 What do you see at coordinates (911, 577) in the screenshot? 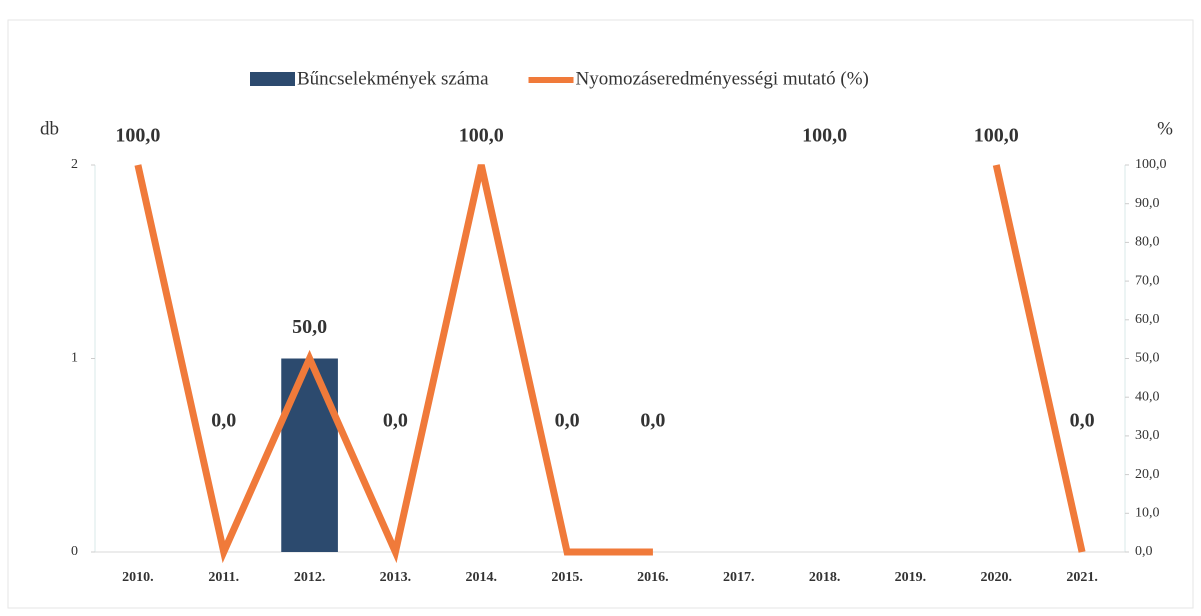
I see `x-tick-label: 2019.` at bounding box center [911, 577].